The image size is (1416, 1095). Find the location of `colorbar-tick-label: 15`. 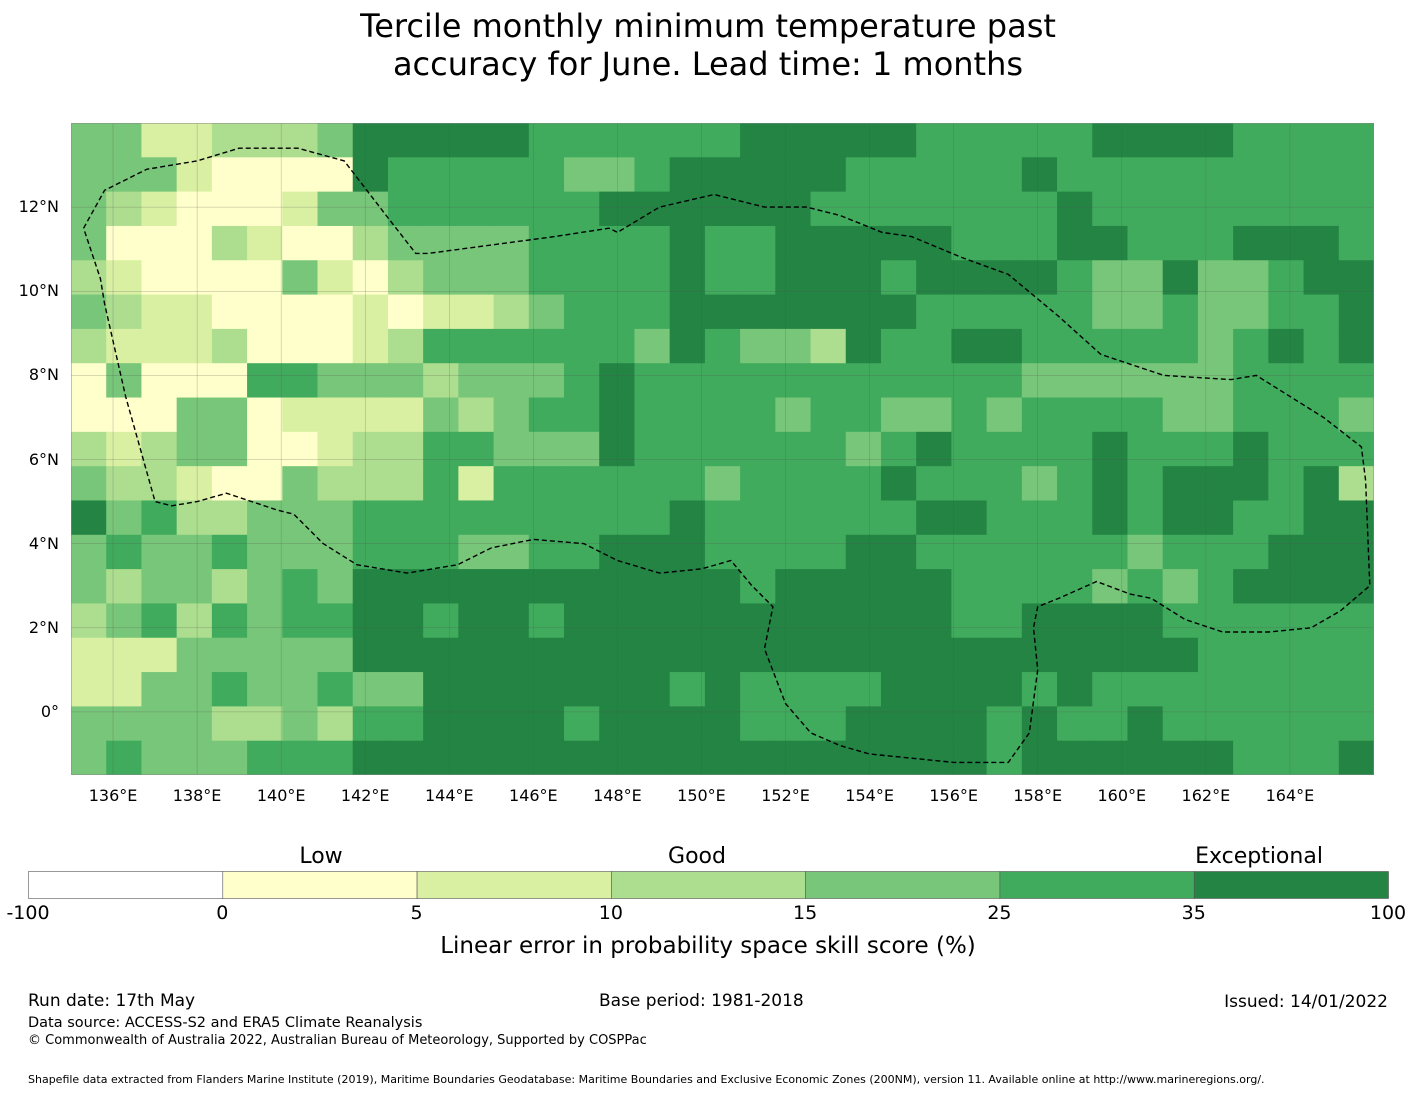

colorbar-tick-label: 15 is located at coordinates (805, 913).